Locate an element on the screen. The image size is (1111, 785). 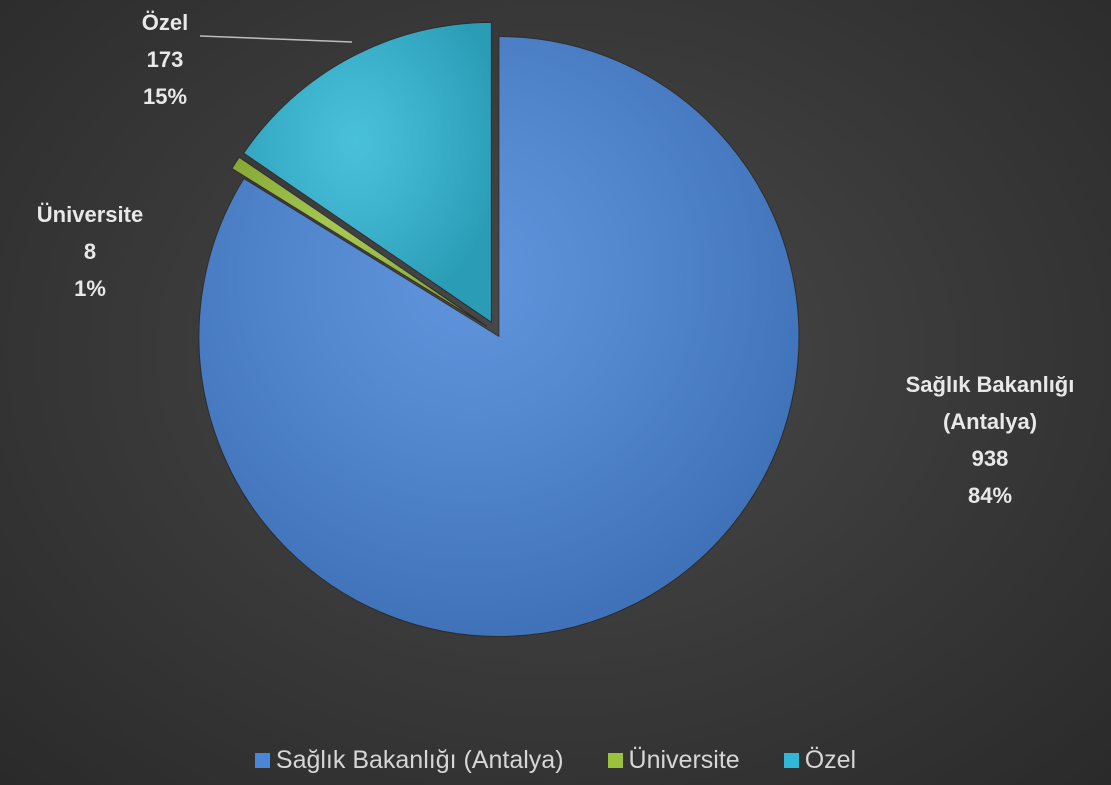
legend: Sağlık Bakanlığı (Antalya) Üniversite Özel is located at coordinates (555, 760).